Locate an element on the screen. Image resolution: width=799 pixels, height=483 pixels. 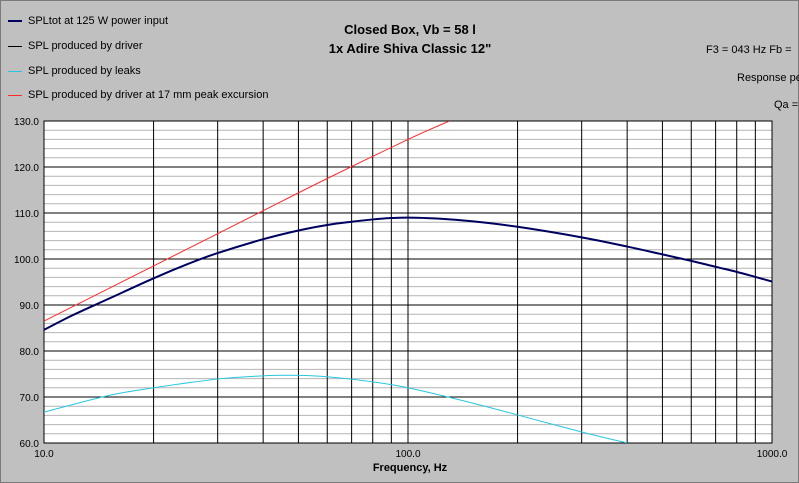
info-f3: F3 = 043 Hz Fb = is located at coordinates (749, 50).